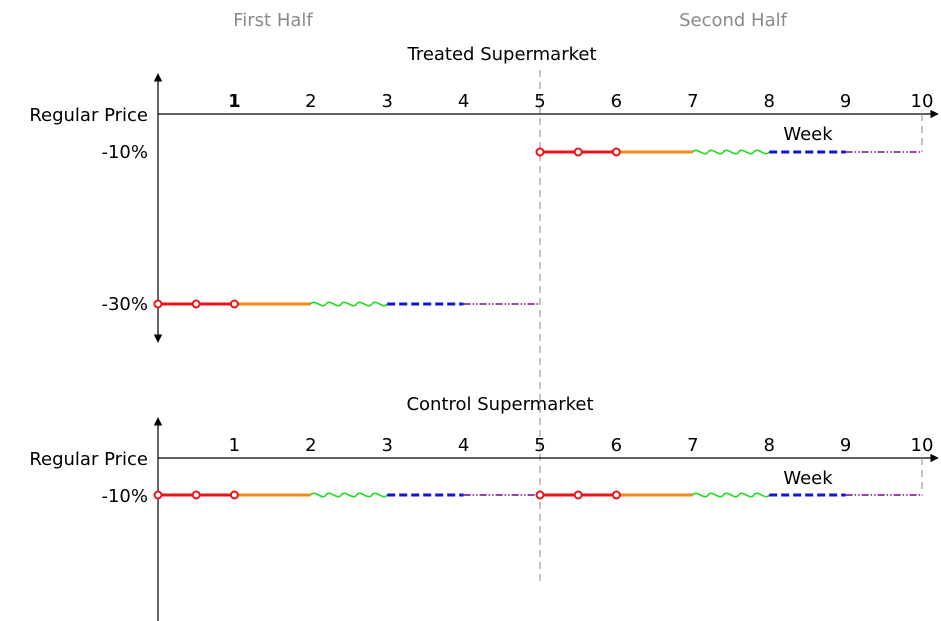 The width and height of the screenshot is (941, 621). Describe the element at coordinates (499, 404) in the screenshot. I see `control-title: Control Supermarket` at that location.